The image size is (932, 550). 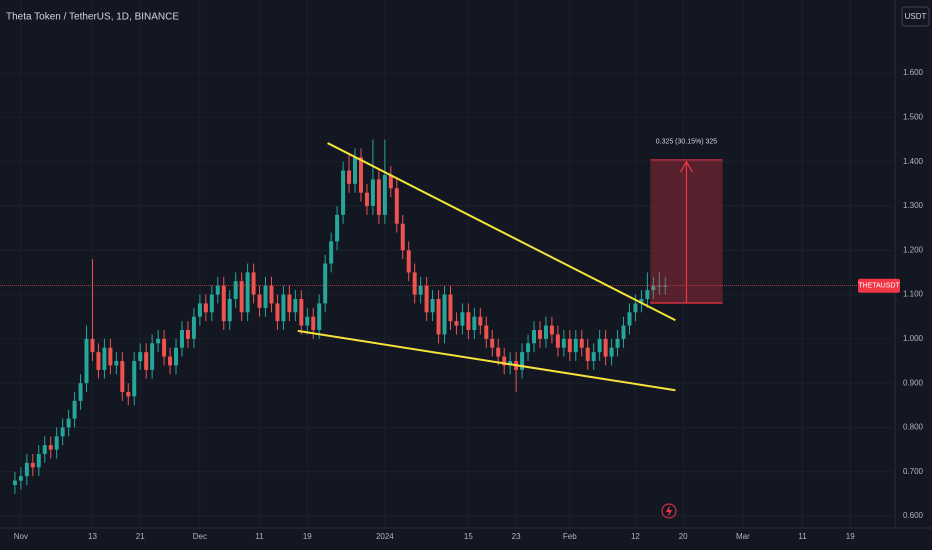 I want to click on currency-button, so click(x=915, y=16).